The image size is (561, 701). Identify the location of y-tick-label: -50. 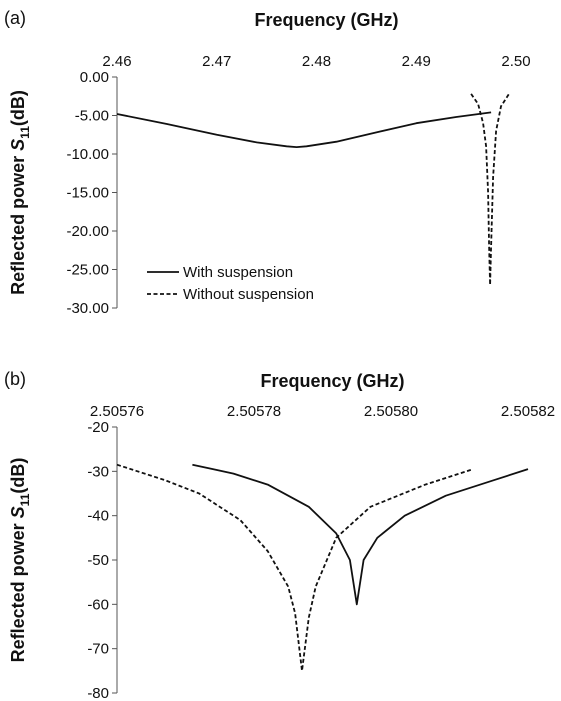
(98, 560).